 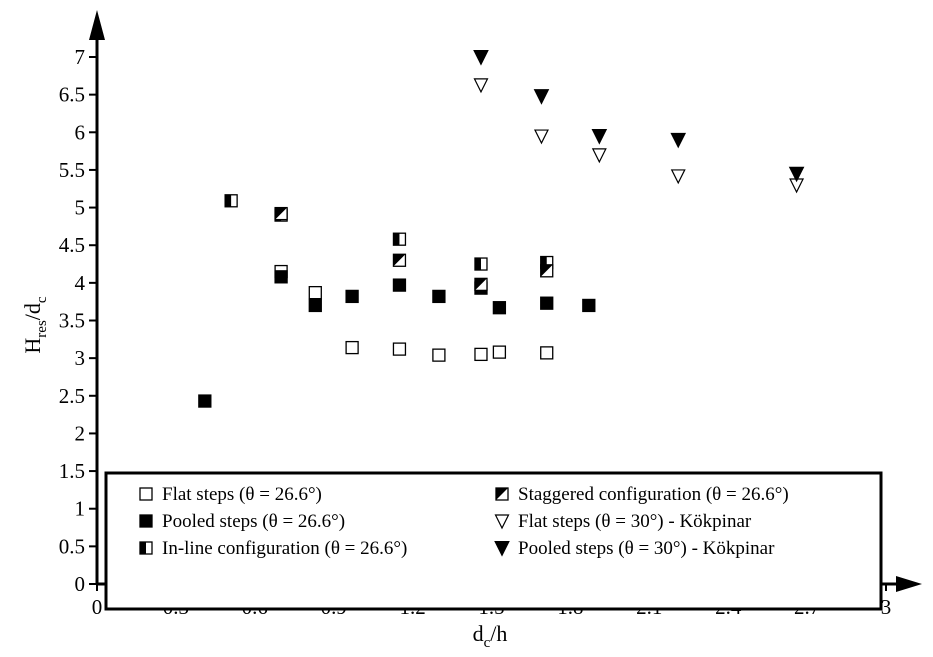 I want to click on y-tick-label: 2.5, so click(x=72, y=396).